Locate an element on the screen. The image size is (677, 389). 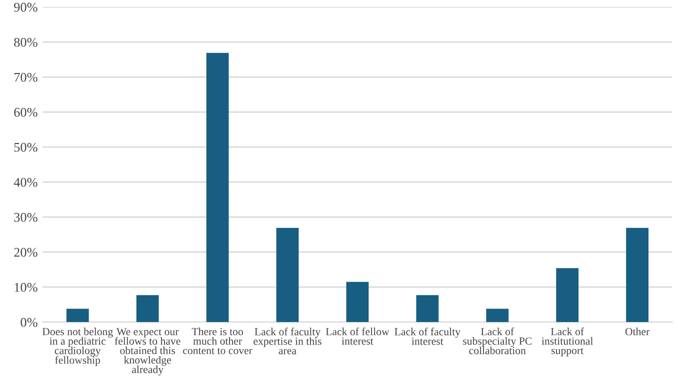
x-tick-label: Lack of faculty expertise in this area is located at coordinates (288, 341).